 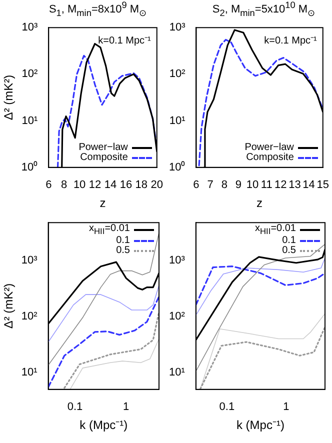 What do you see at coordinates (157, 185) in the screenshot?
I see `x-tick-label: 20` at bounding box center [157, 185].